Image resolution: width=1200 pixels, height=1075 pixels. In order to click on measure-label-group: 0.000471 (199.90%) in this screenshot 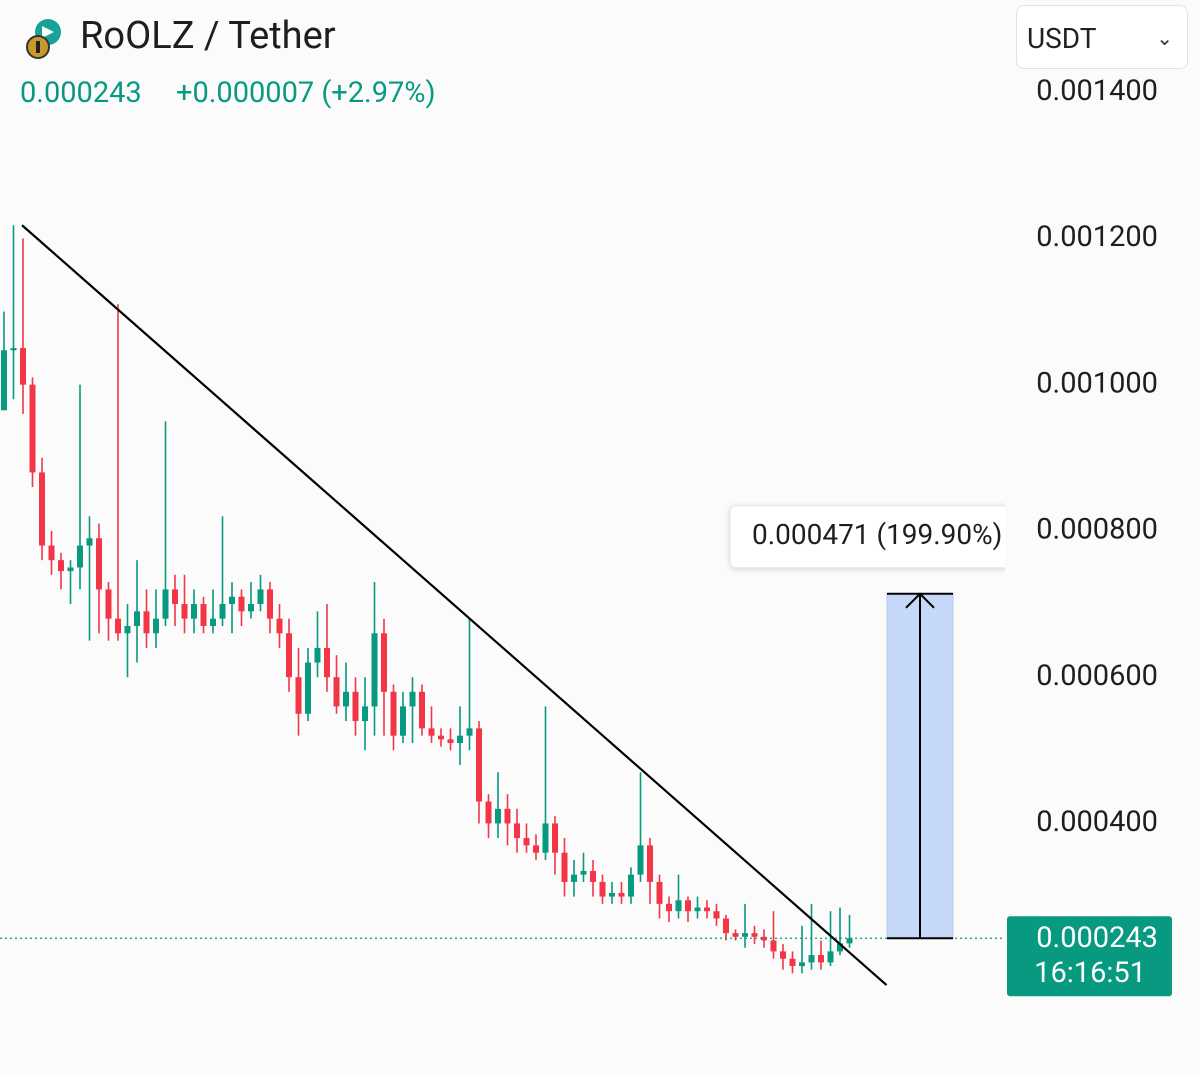, I will do `click(867, 537)`.